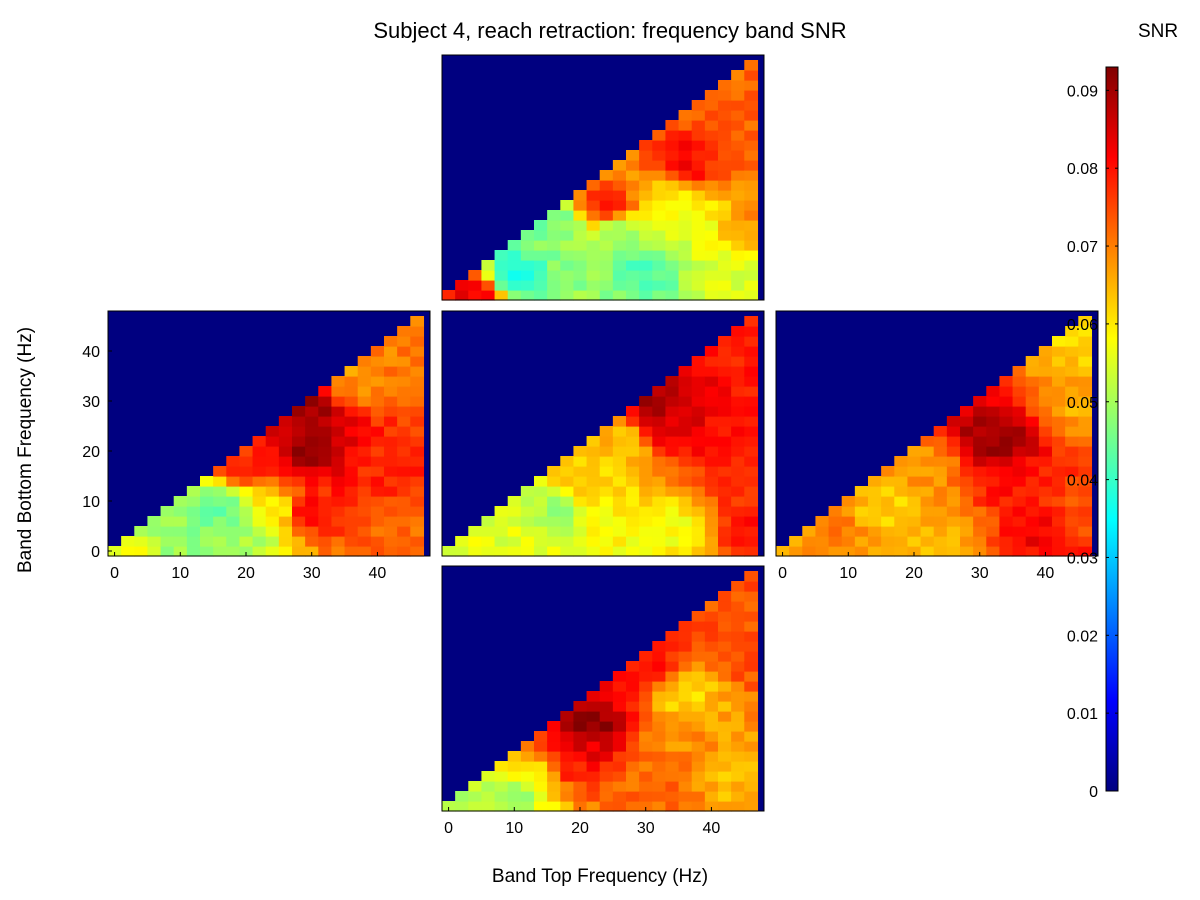 This screenshot has height=900, width=1200. I want to click on panel-center-frame, so click(603, 433).